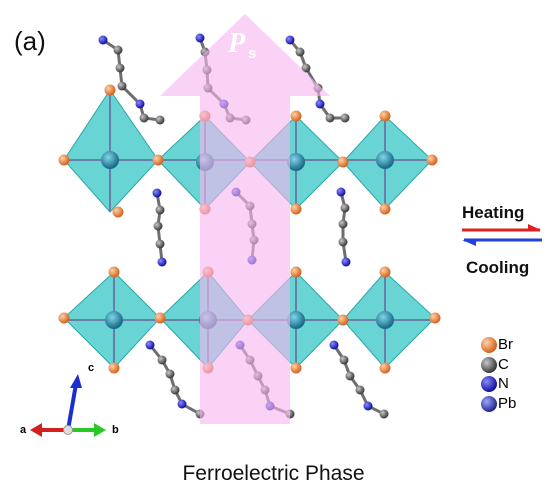  I want to click on legend-c-label: C, so click(503, 364).